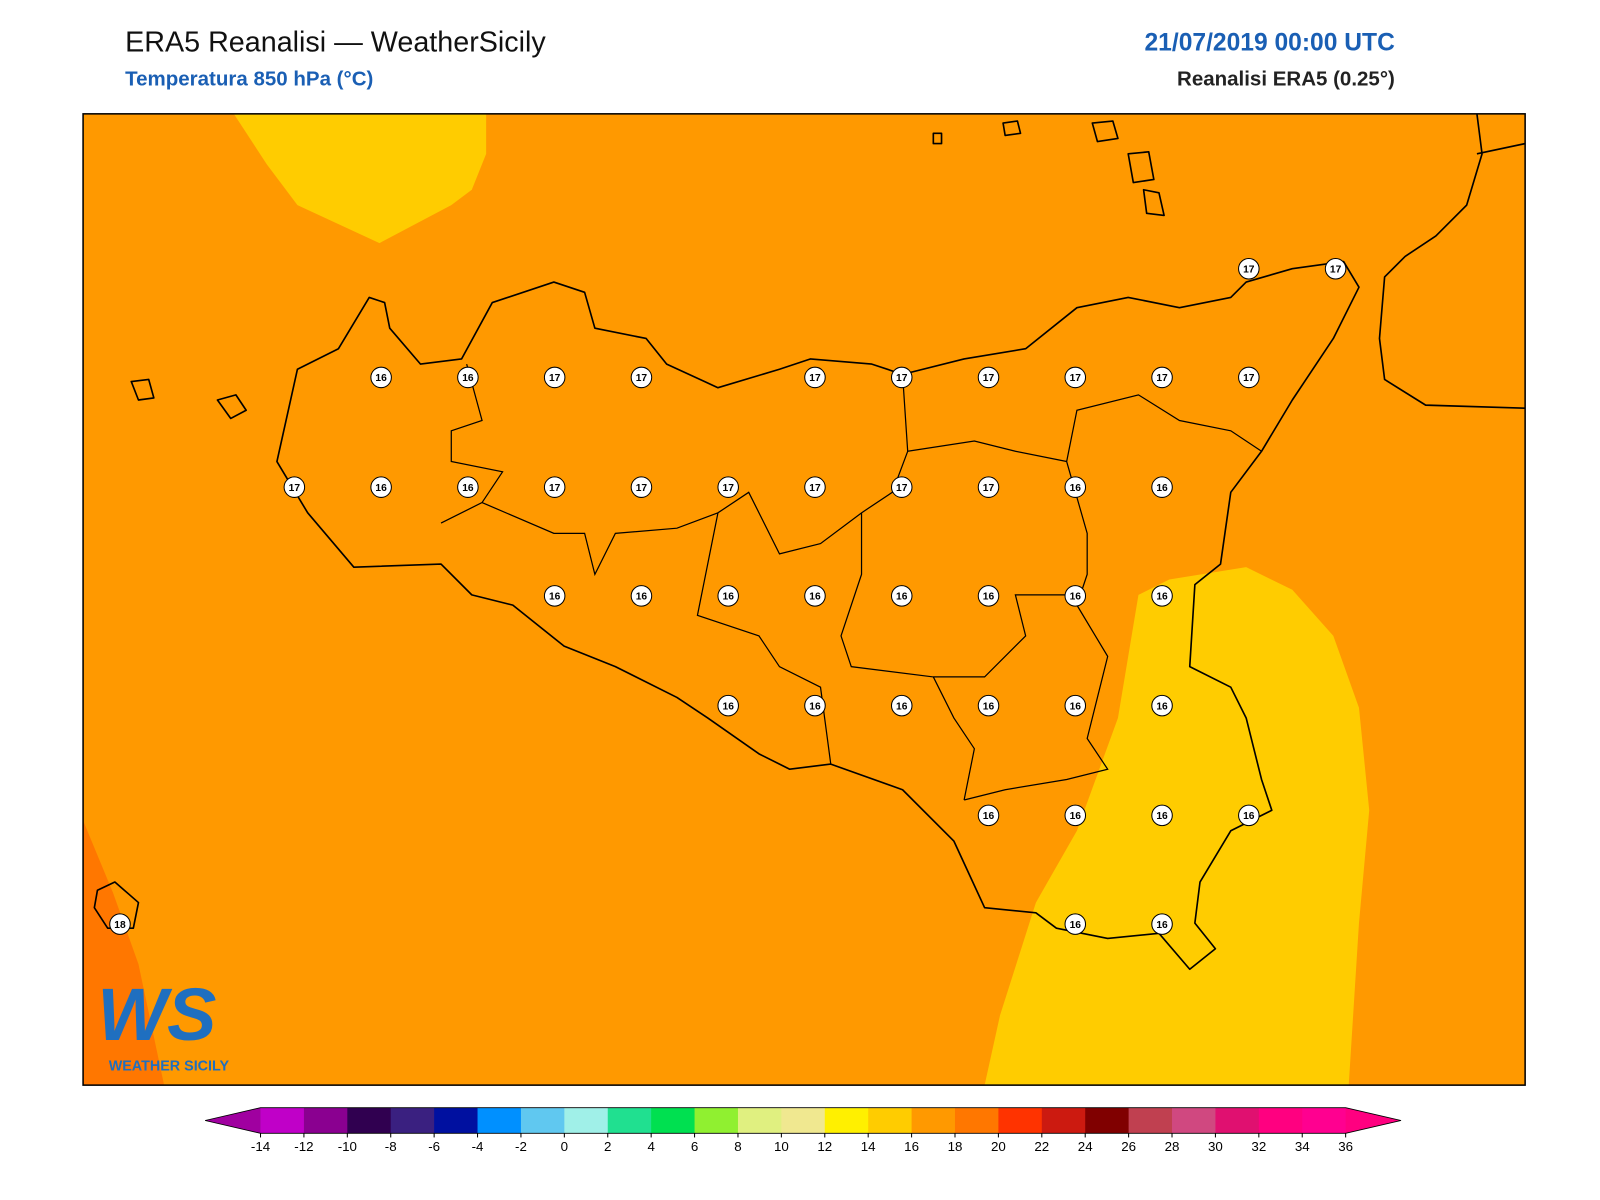 Image resolution: width=1600 pixels, height=1200 pixels. I want to click on date: 21/07/2019 00:00 UTC, so click(1269, 43).